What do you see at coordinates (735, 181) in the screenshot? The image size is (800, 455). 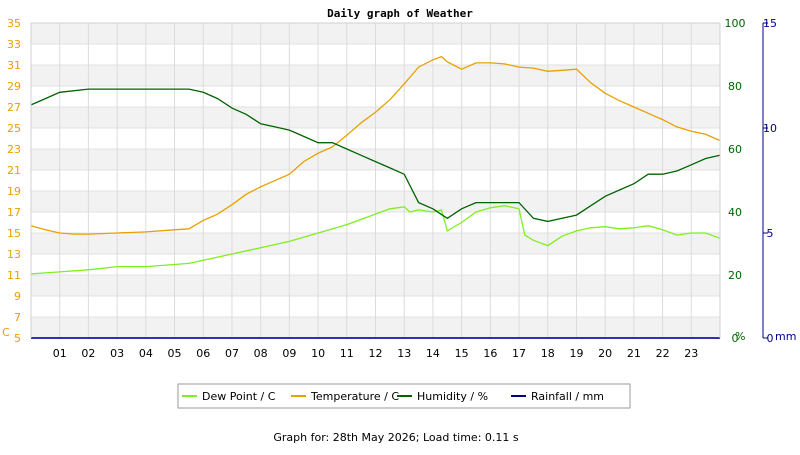 I see `humidity-axis-ticks: 0 20 40 60 80 100` at bounding box center [735, 181].